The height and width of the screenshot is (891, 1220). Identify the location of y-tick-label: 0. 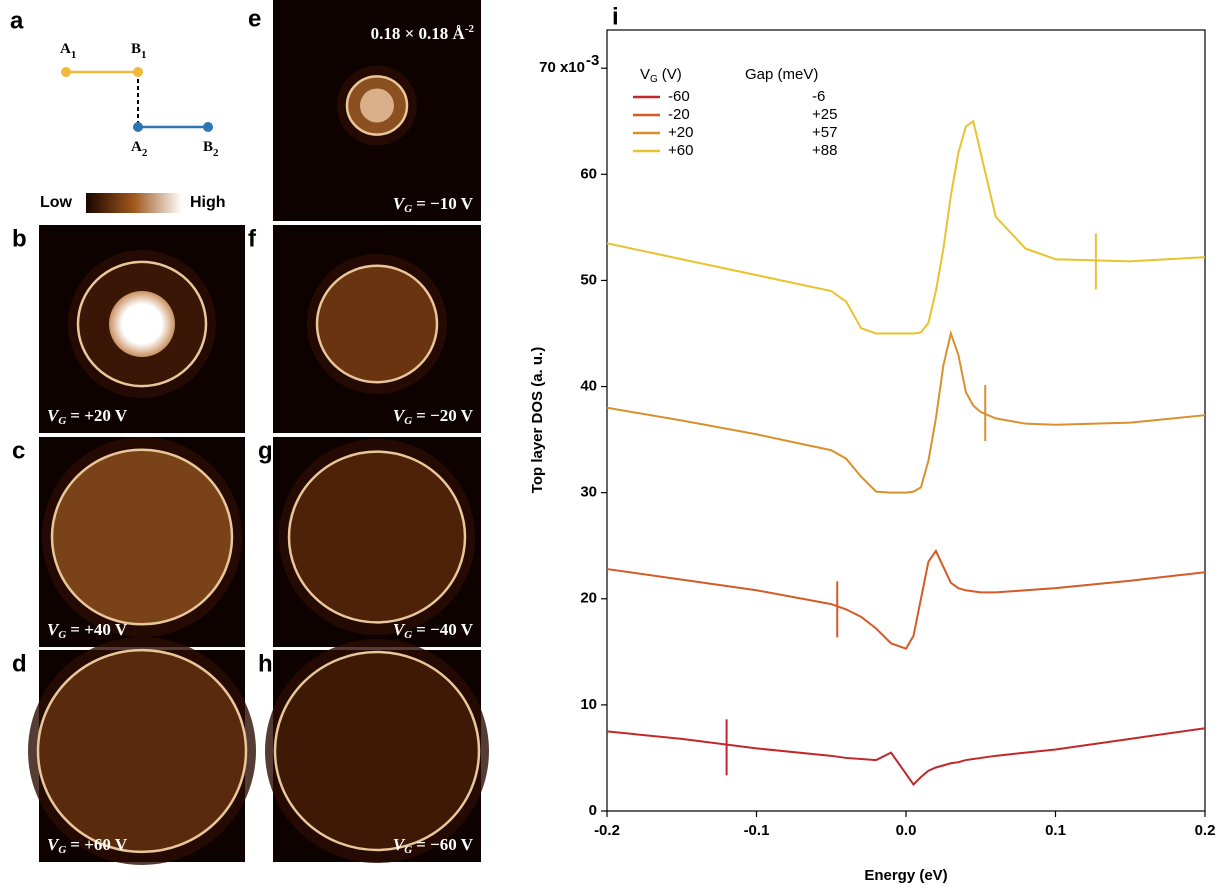
(593, 810).